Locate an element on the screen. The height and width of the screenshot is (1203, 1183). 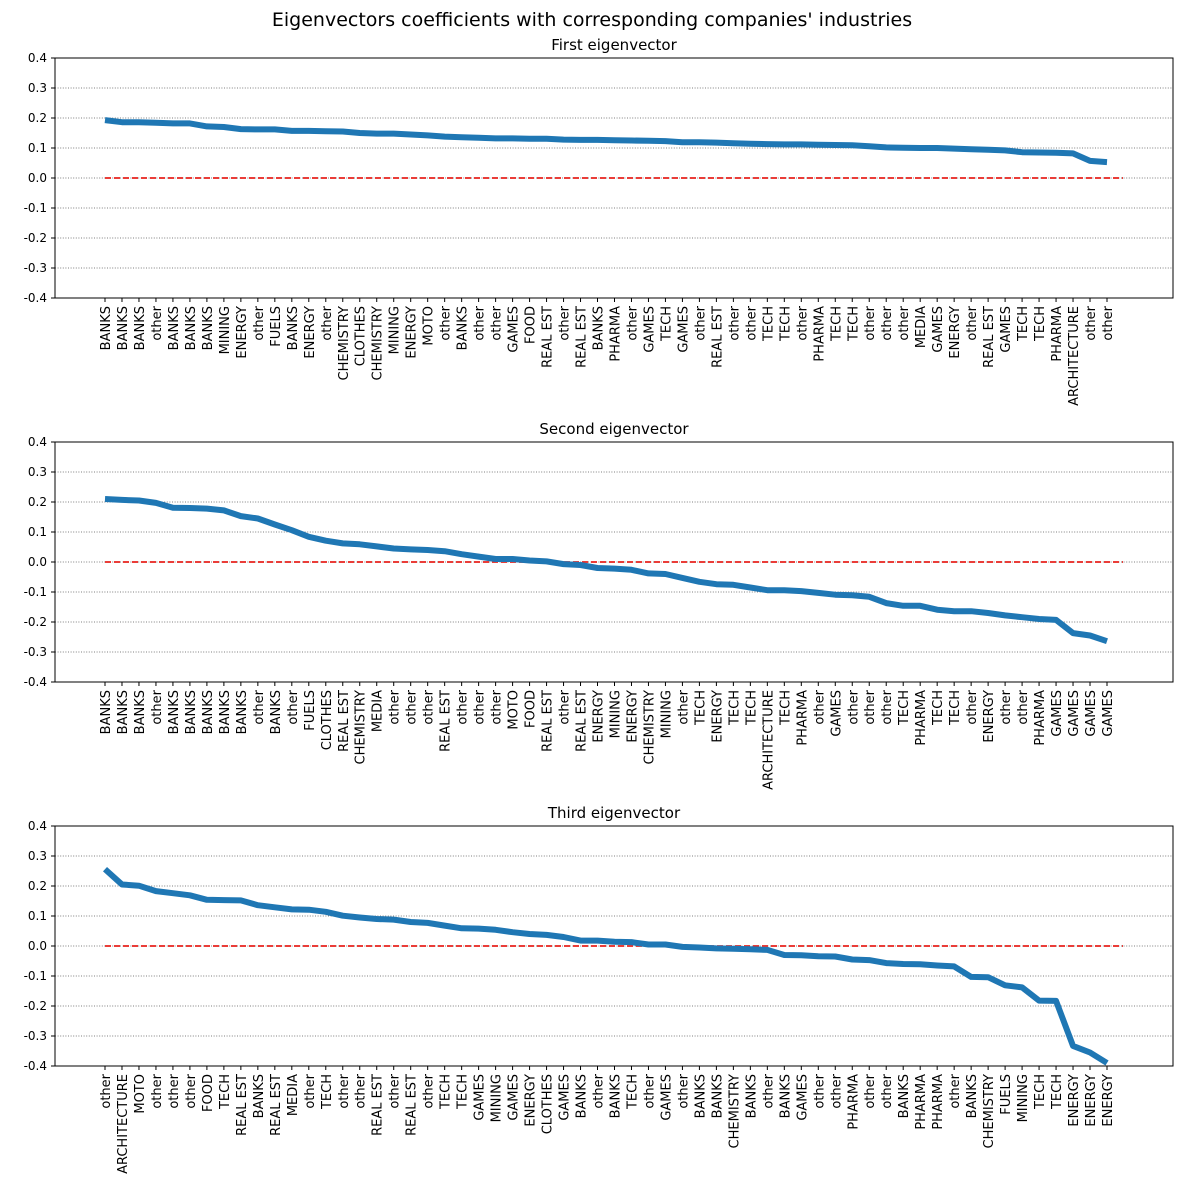
x-tick-label: MEDIA is located at coordinates (378, 711).